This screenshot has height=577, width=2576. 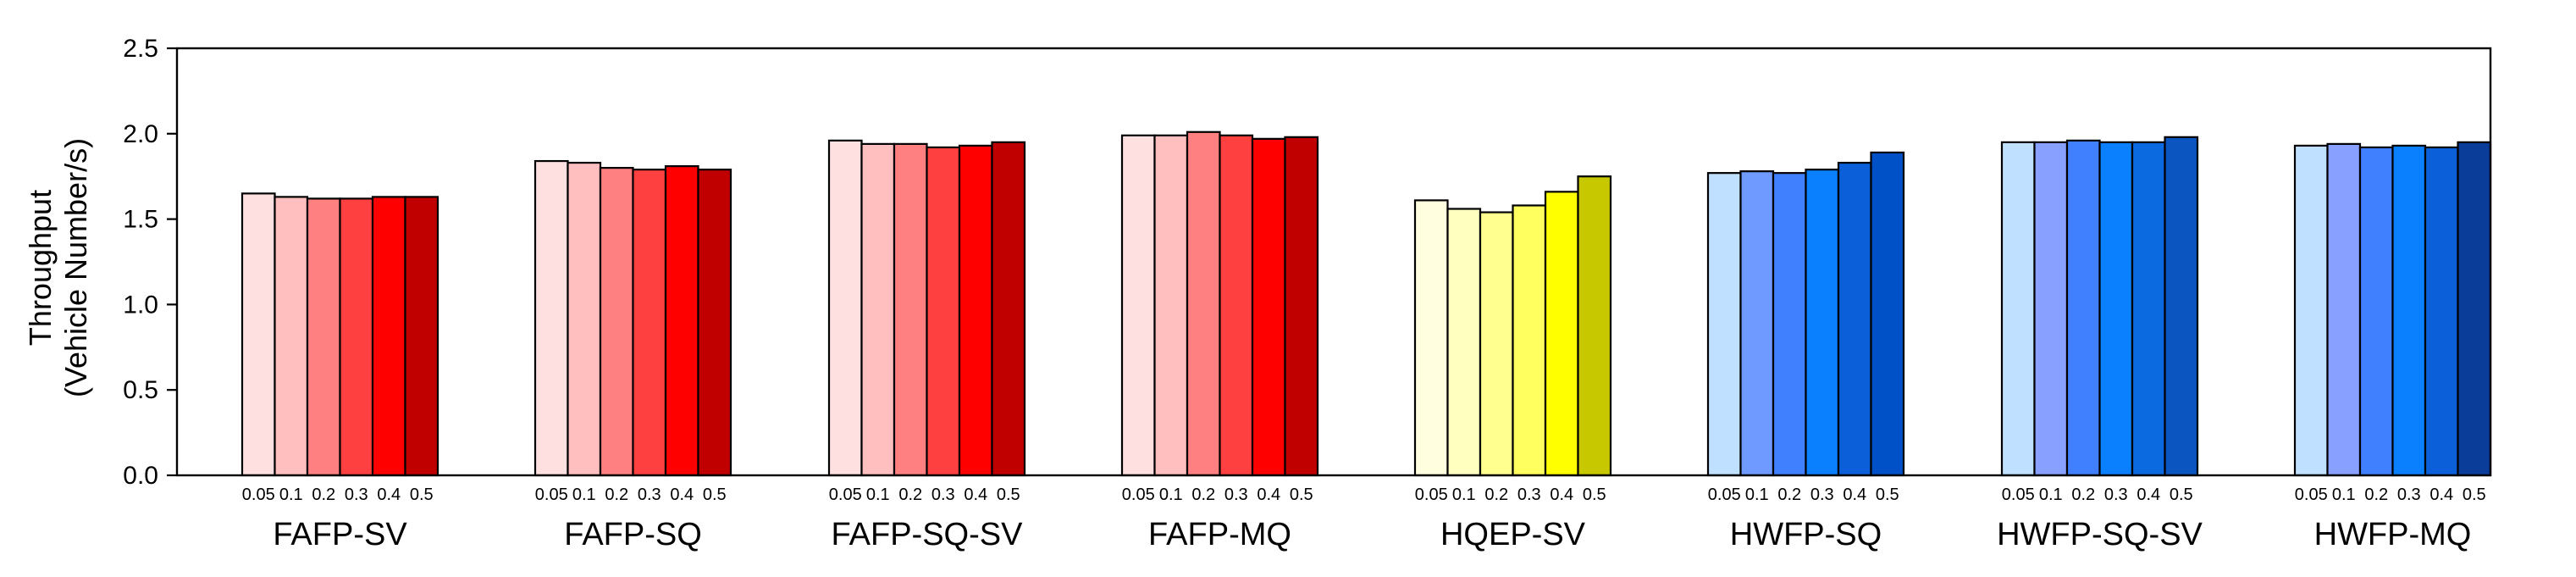 I want to click on y-axis-label-line-1: Throughput, so click(x=40, y=268).